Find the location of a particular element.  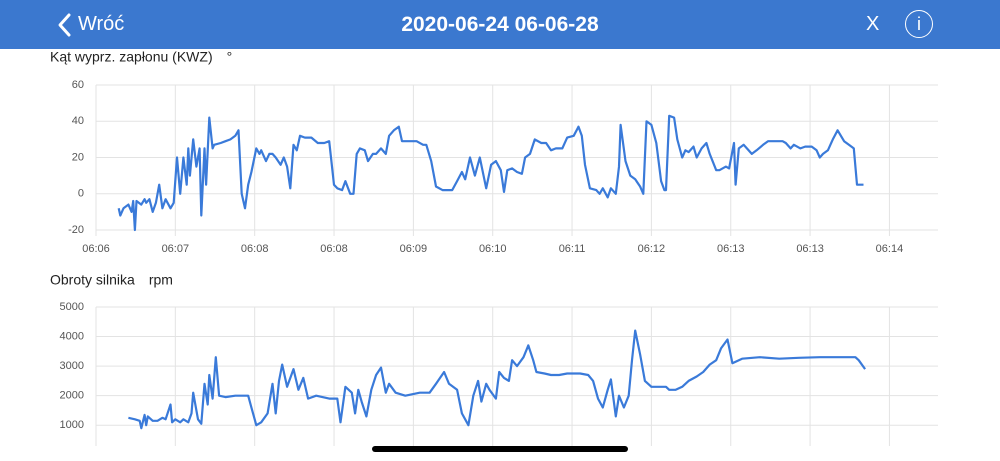

y-tick-label: 3000 is located at coordinates (72, 366).